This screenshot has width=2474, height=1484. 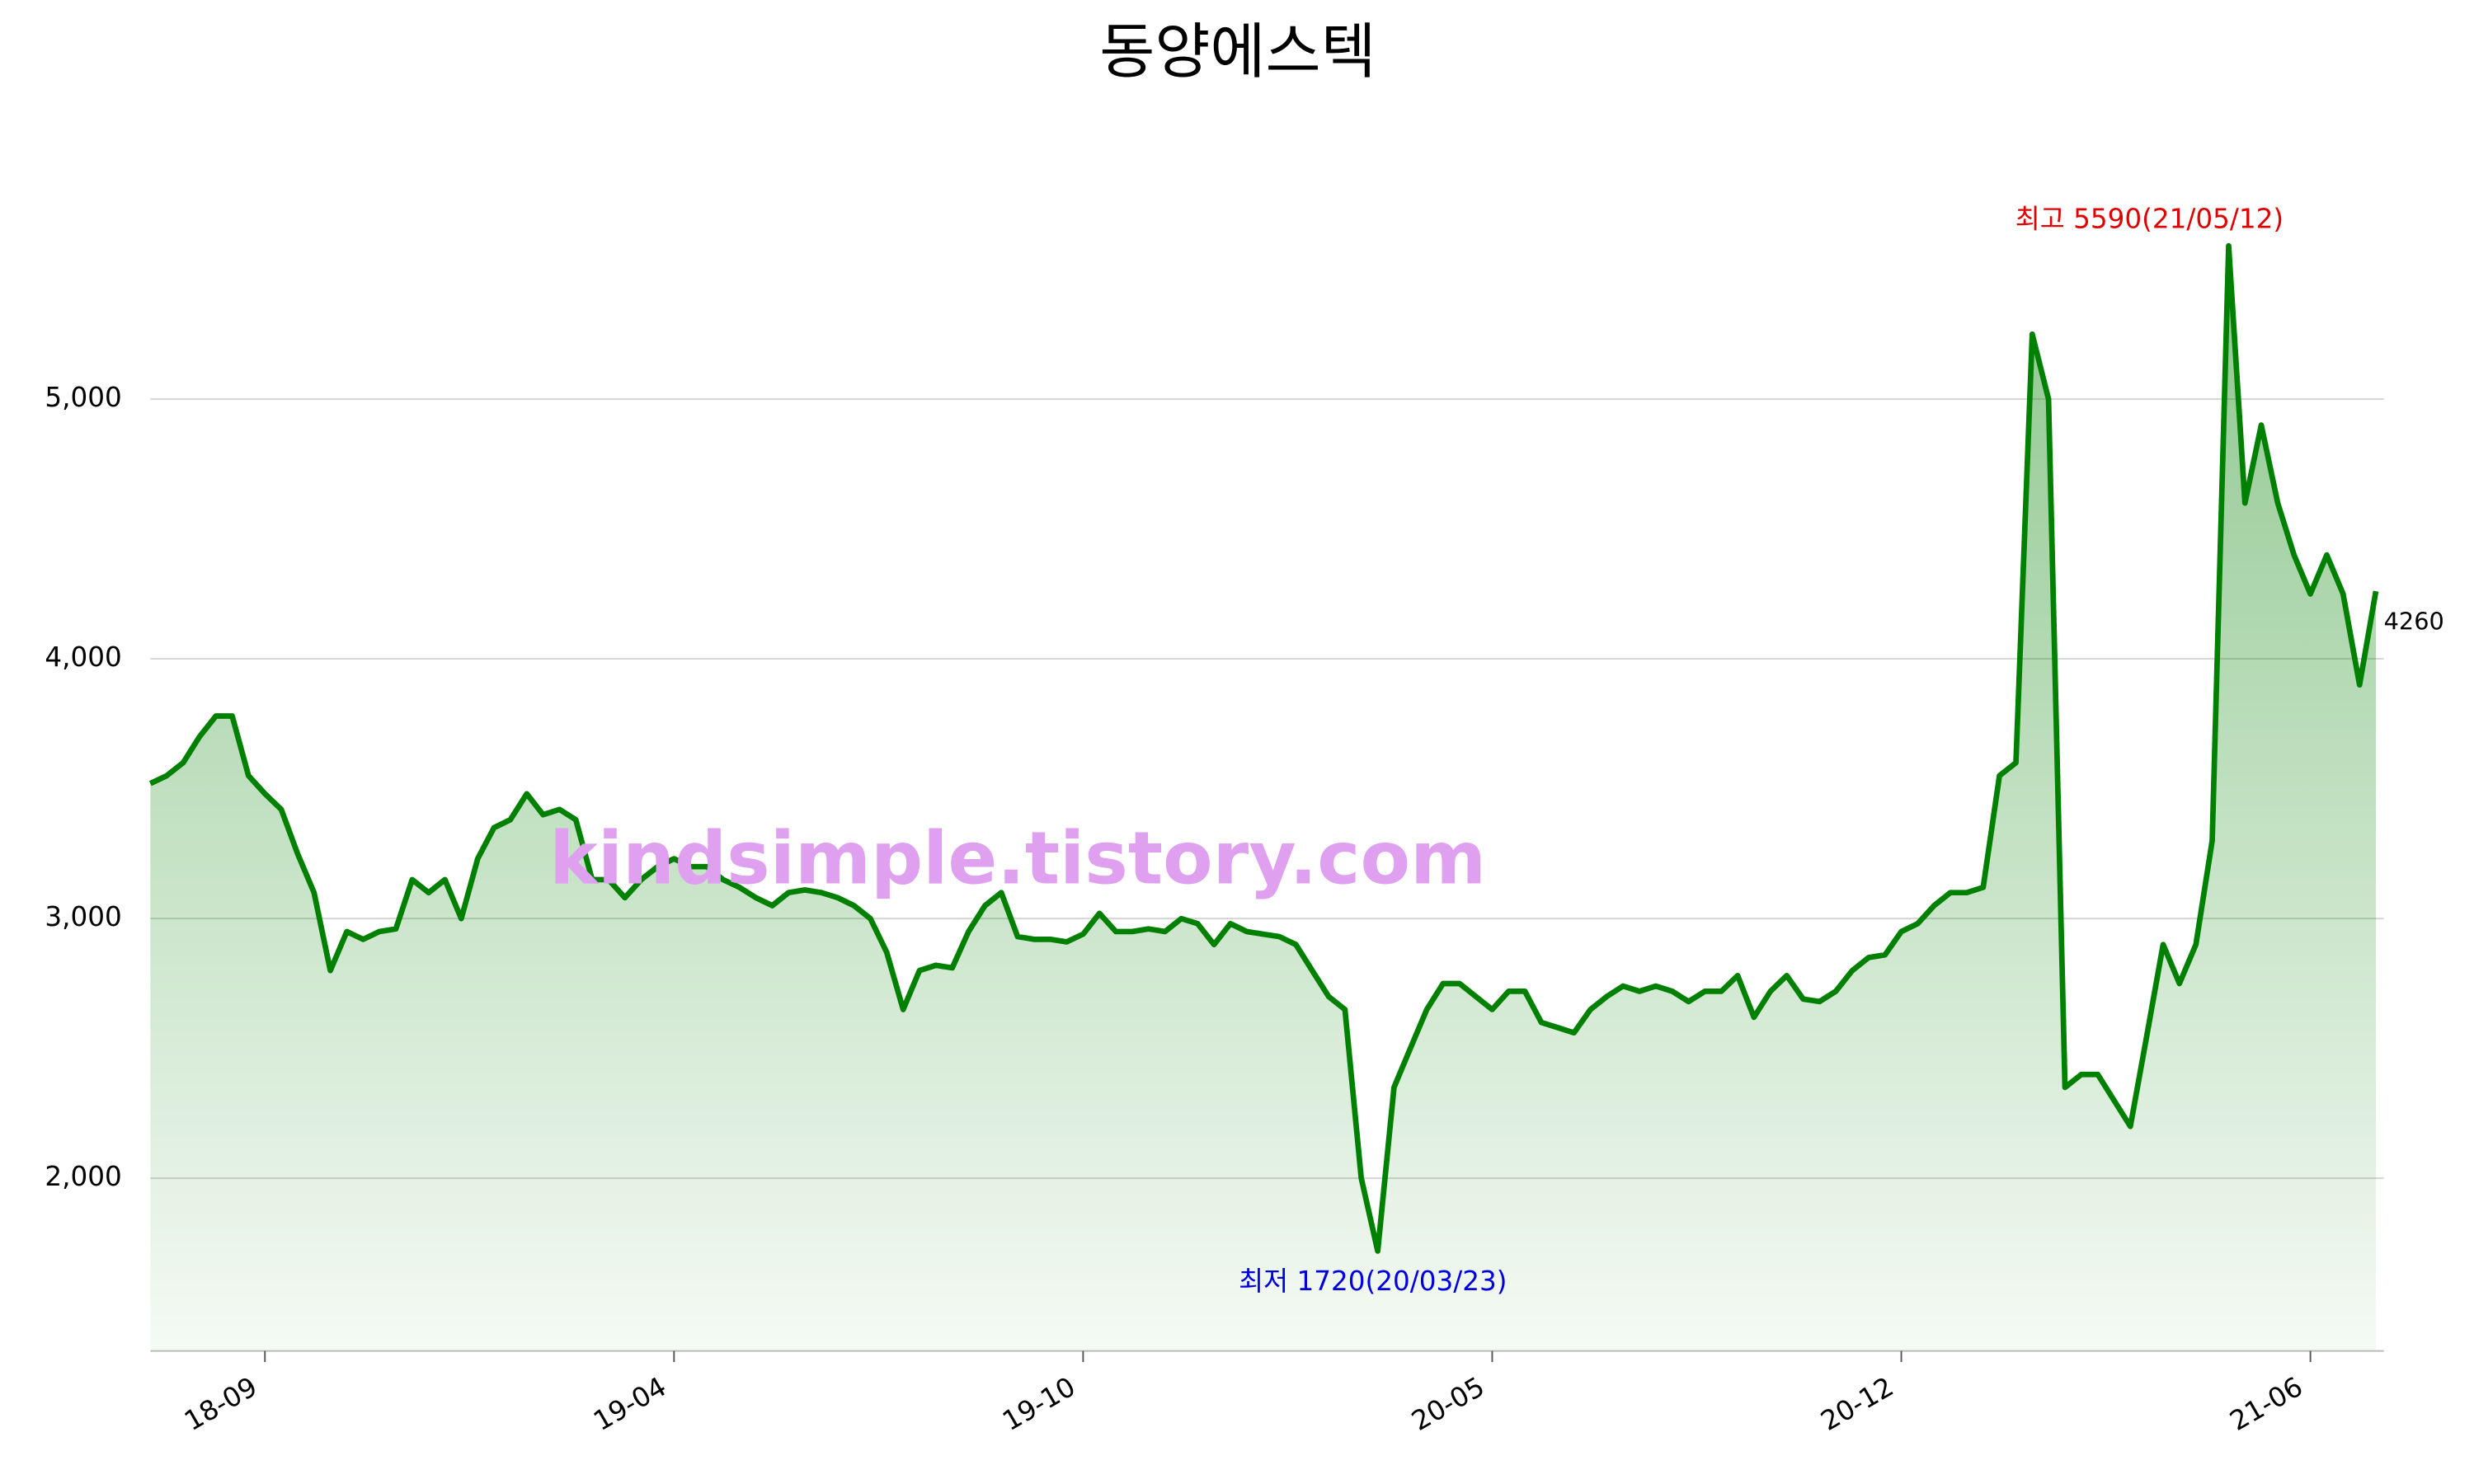 What do you see at coordinates (1237, 51) in the screenshot?
I see `chart-title: 동양에스텍` at bounding box center [1237, 51].